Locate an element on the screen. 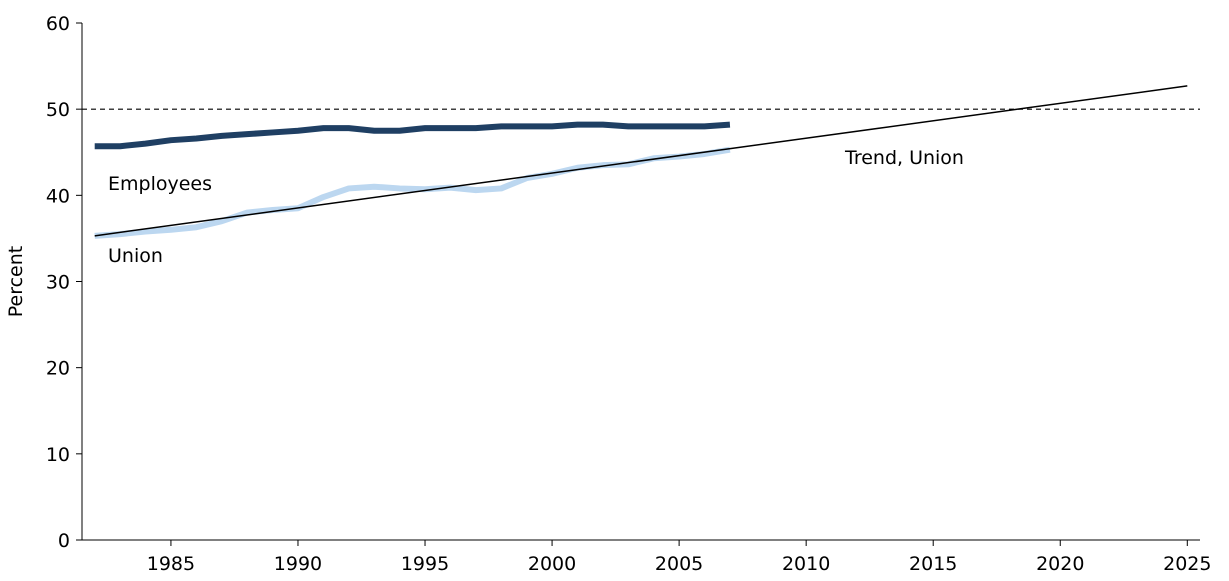  y-tick-label: 50 is located at coordinates (58, 110).